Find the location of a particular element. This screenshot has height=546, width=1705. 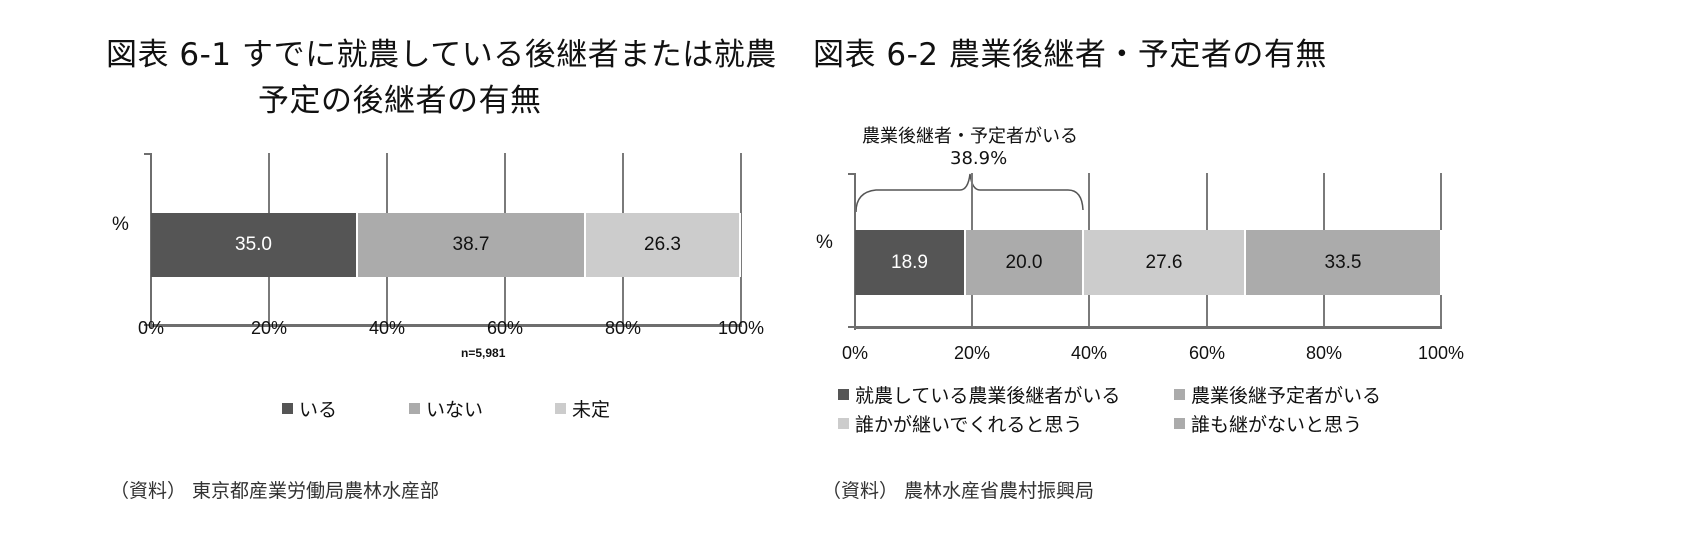

legend-item-dareka-tsugu: 誰かが継いでくれると思う is located at coordinates (960, 423).